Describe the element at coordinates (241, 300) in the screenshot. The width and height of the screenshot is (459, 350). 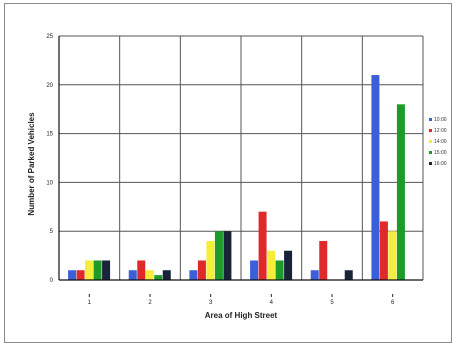
I see `x-tick-labels: 1 2 3 4 5 6` at that location.